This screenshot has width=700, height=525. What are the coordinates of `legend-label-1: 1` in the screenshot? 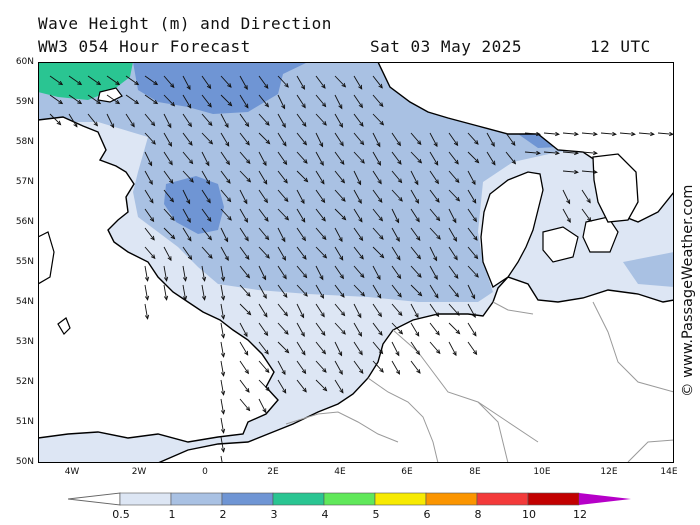 It's located at (172, 514).